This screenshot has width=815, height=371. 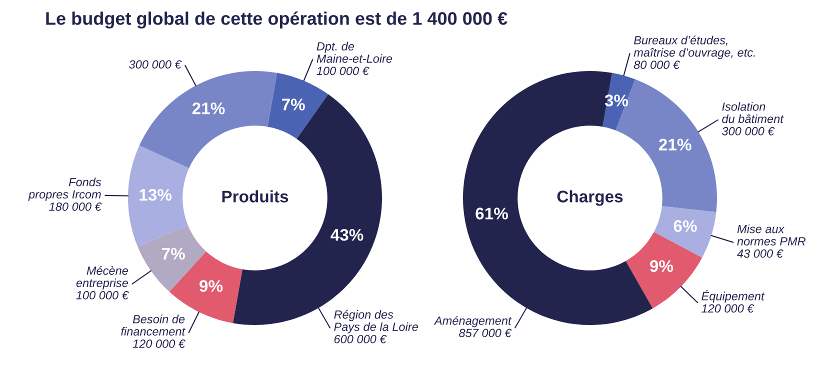 What do you see at coordinates (685, 226) in the screenshot?
I see `data-label: 6%` at bounding box center [685, 226].